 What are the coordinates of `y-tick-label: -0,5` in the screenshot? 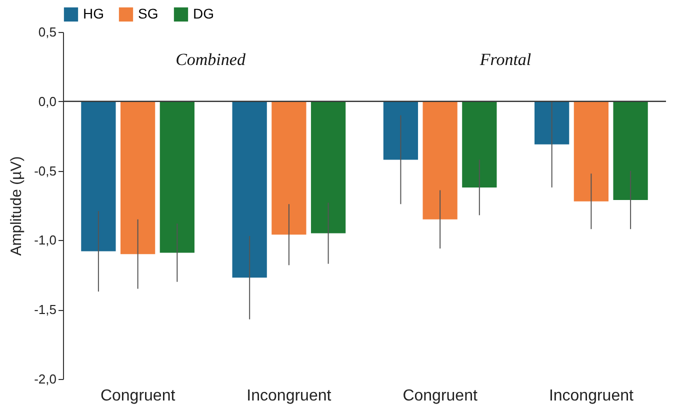 It's located at (45, 170).